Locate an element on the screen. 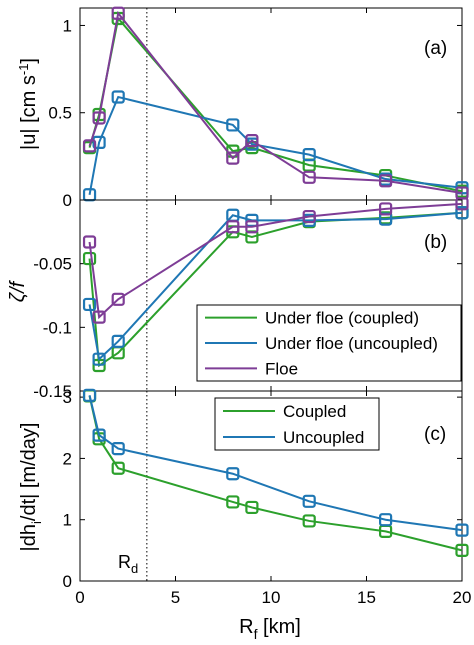  xlabel: Rf [km] is located at coordinates (270, 629).